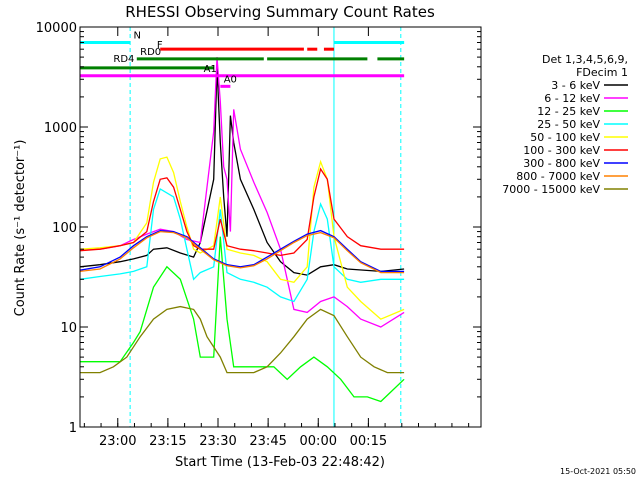 The width and height of the screenshot is (640, 480). What do you see at coordinates (64, 228) in the screenshot?
I see `y-tick-label: 100` at bounding box center [64, 228].